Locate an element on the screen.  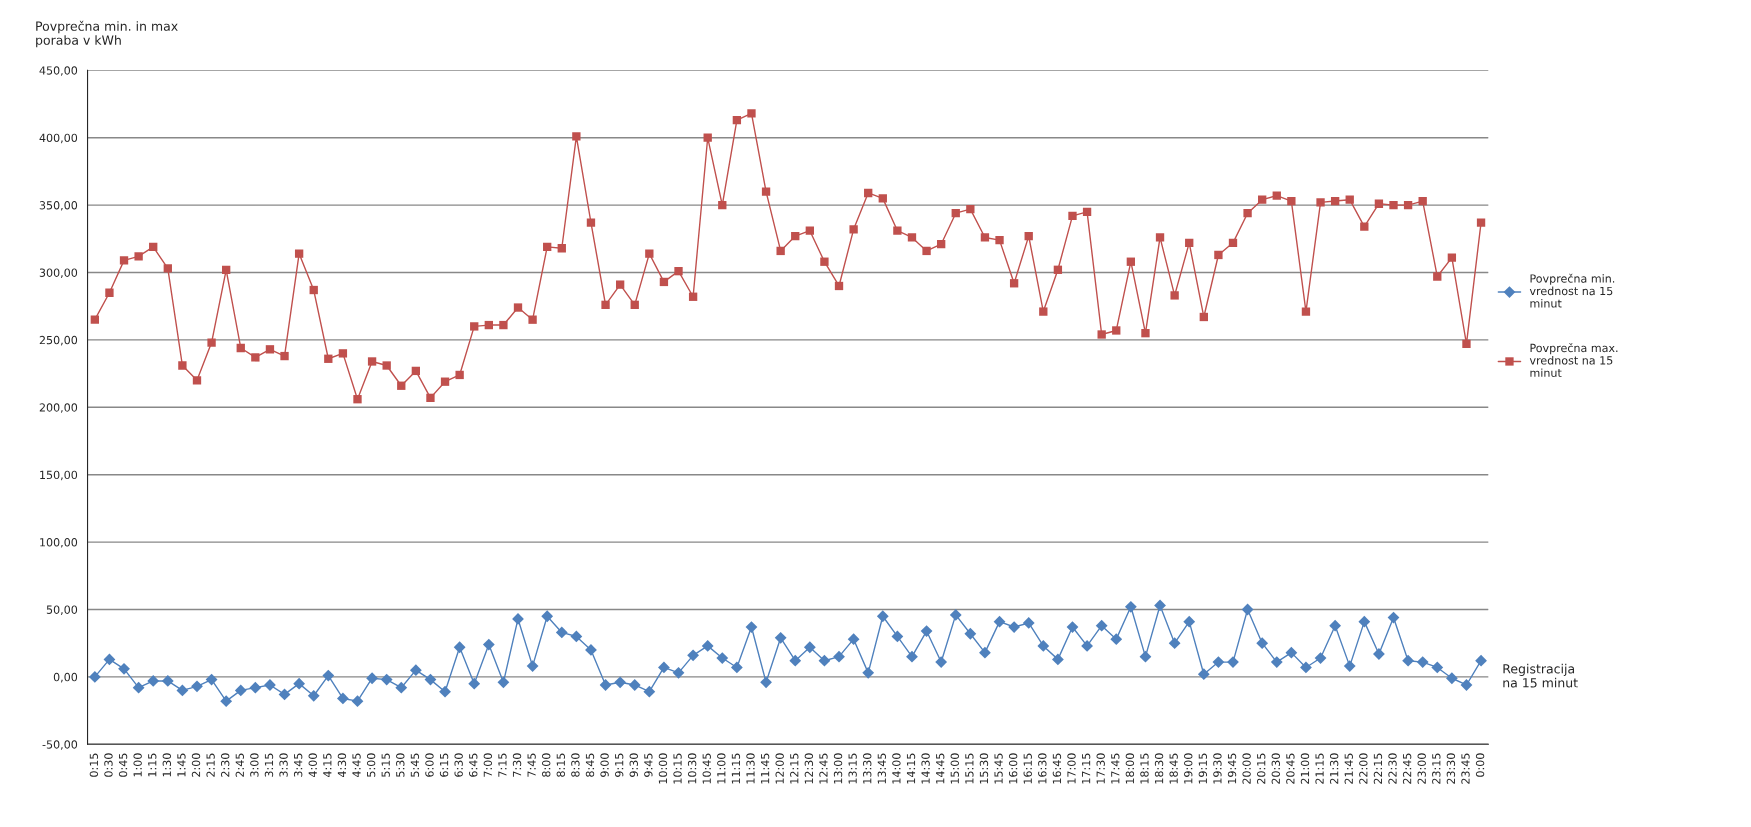
x-tick-label: 5:15 is located at coordinates (385, 765).